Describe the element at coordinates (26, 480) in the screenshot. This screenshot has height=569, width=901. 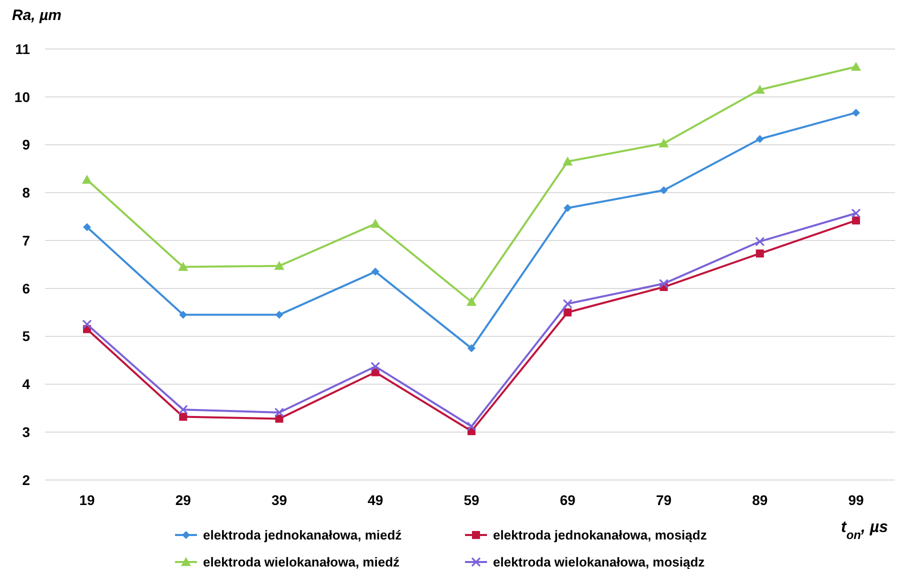
I see `y-tick-label: 2` at that location.